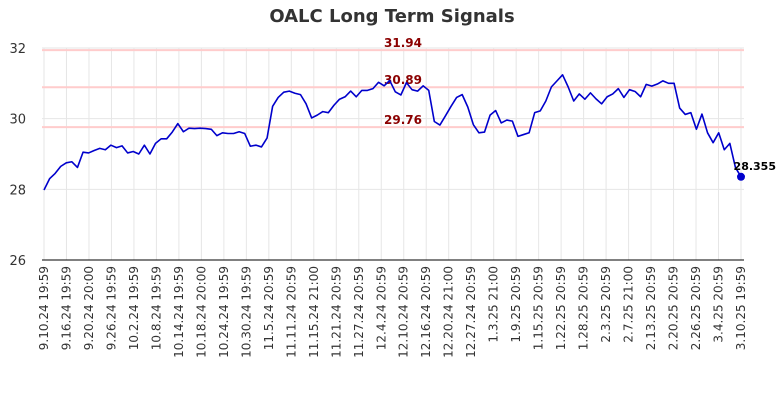  I want to click on x-tick-label: 12.4.24 20:59, so click(381, 308).